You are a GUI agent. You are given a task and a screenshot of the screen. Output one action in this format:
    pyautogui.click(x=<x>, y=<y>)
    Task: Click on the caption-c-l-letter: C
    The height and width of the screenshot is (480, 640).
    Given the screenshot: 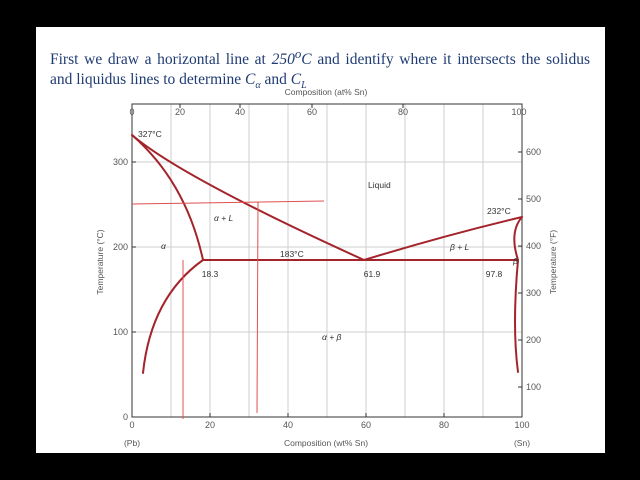 What is the action you would take?
    pyautogui.click(x=296, y=80)
    